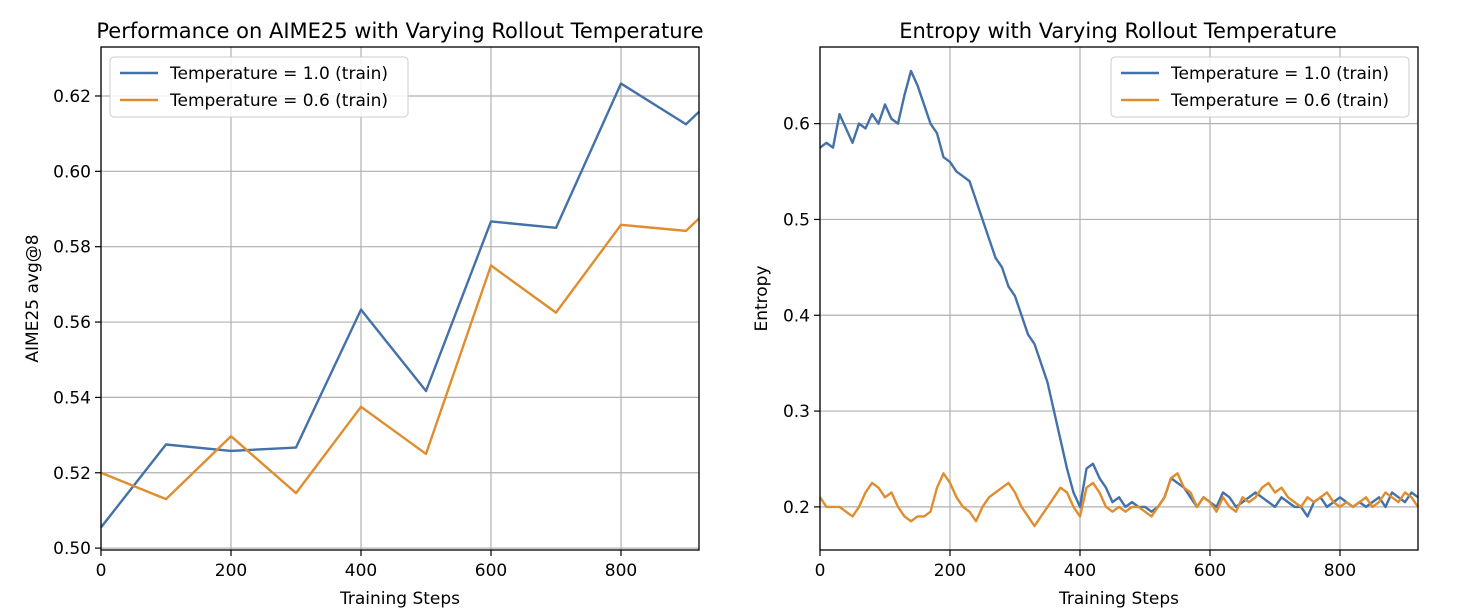 The width and height of the screenshot is (1460, 610). What do you see at coordinates (72, 398) in the screenshot?
I see `y-tick-label: 0.54` at bounding box center [72, 398].